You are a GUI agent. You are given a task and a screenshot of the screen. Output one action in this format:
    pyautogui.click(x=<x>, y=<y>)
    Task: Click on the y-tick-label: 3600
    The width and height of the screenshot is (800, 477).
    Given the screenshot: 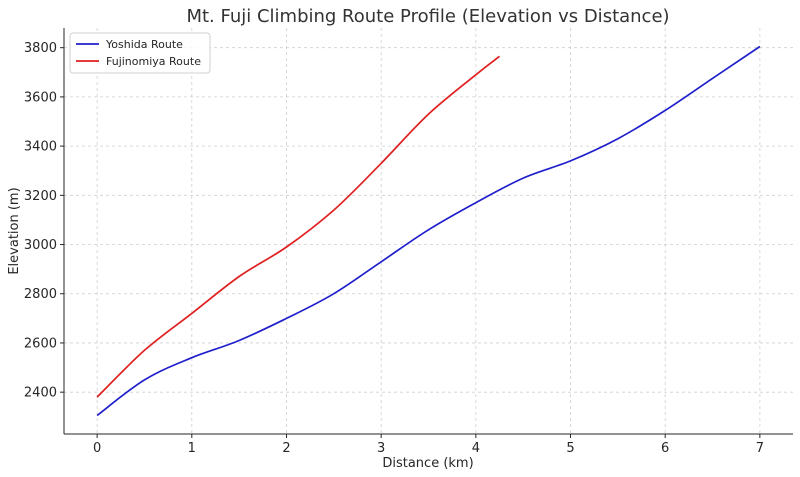 What is the action you would take?
    pyautogui.click(x=40, y=97)
    